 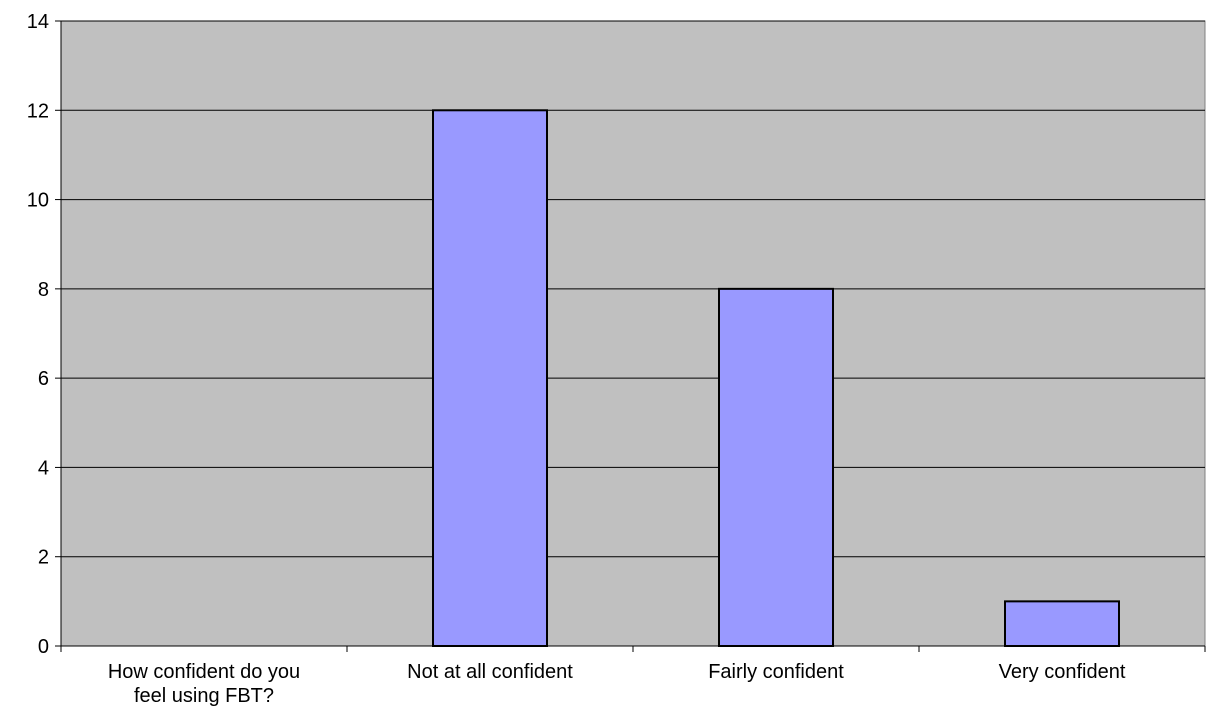 I want to click on x-category-label-line: Not at all confident, so click(x=490, y=672).